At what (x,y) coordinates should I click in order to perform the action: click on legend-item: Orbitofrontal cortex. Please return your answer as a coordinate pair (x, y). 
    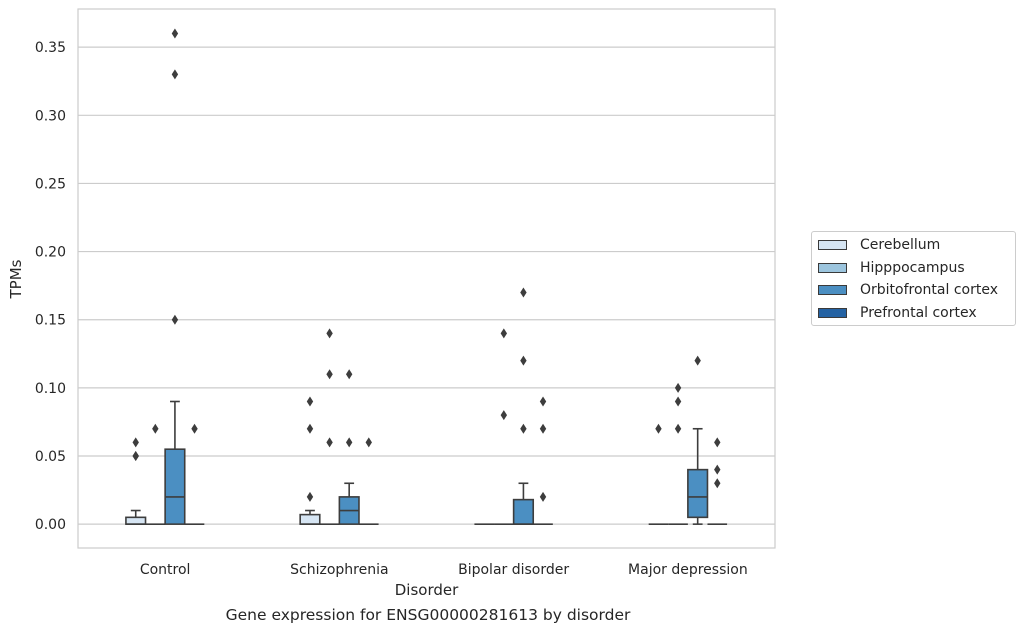
    Looking at the image, I should click on (908, 290).